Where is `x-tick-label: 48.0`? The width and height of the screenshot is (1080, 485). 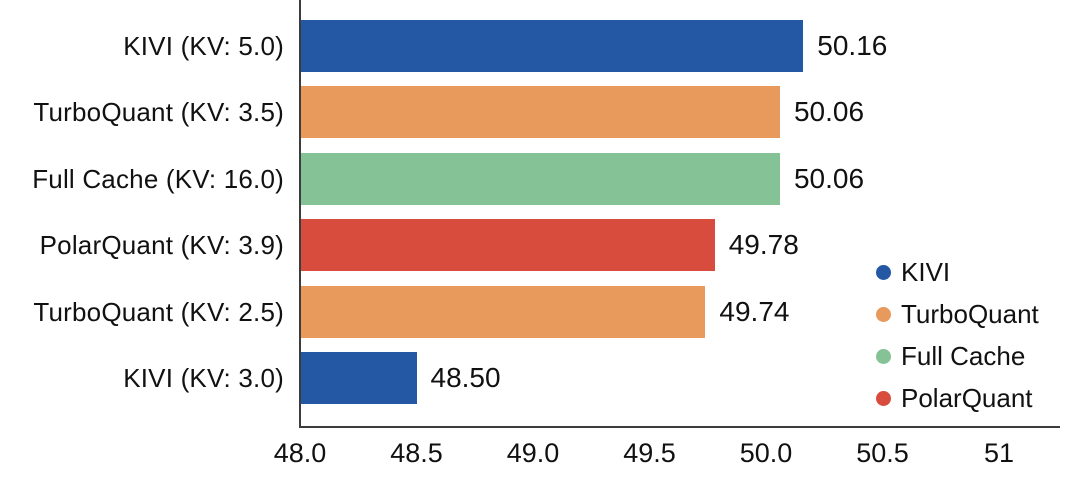 x-tick-label: 48.0 is located at coordinates (300, 453).